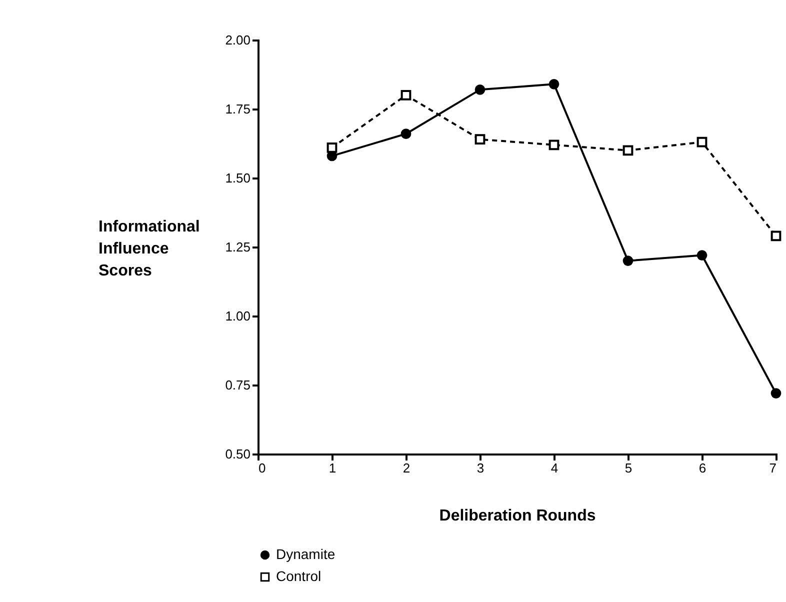  Describe the element at coordinates (237, 454) in the screenshot. I see `y-tick-label: 0.50` at that location.